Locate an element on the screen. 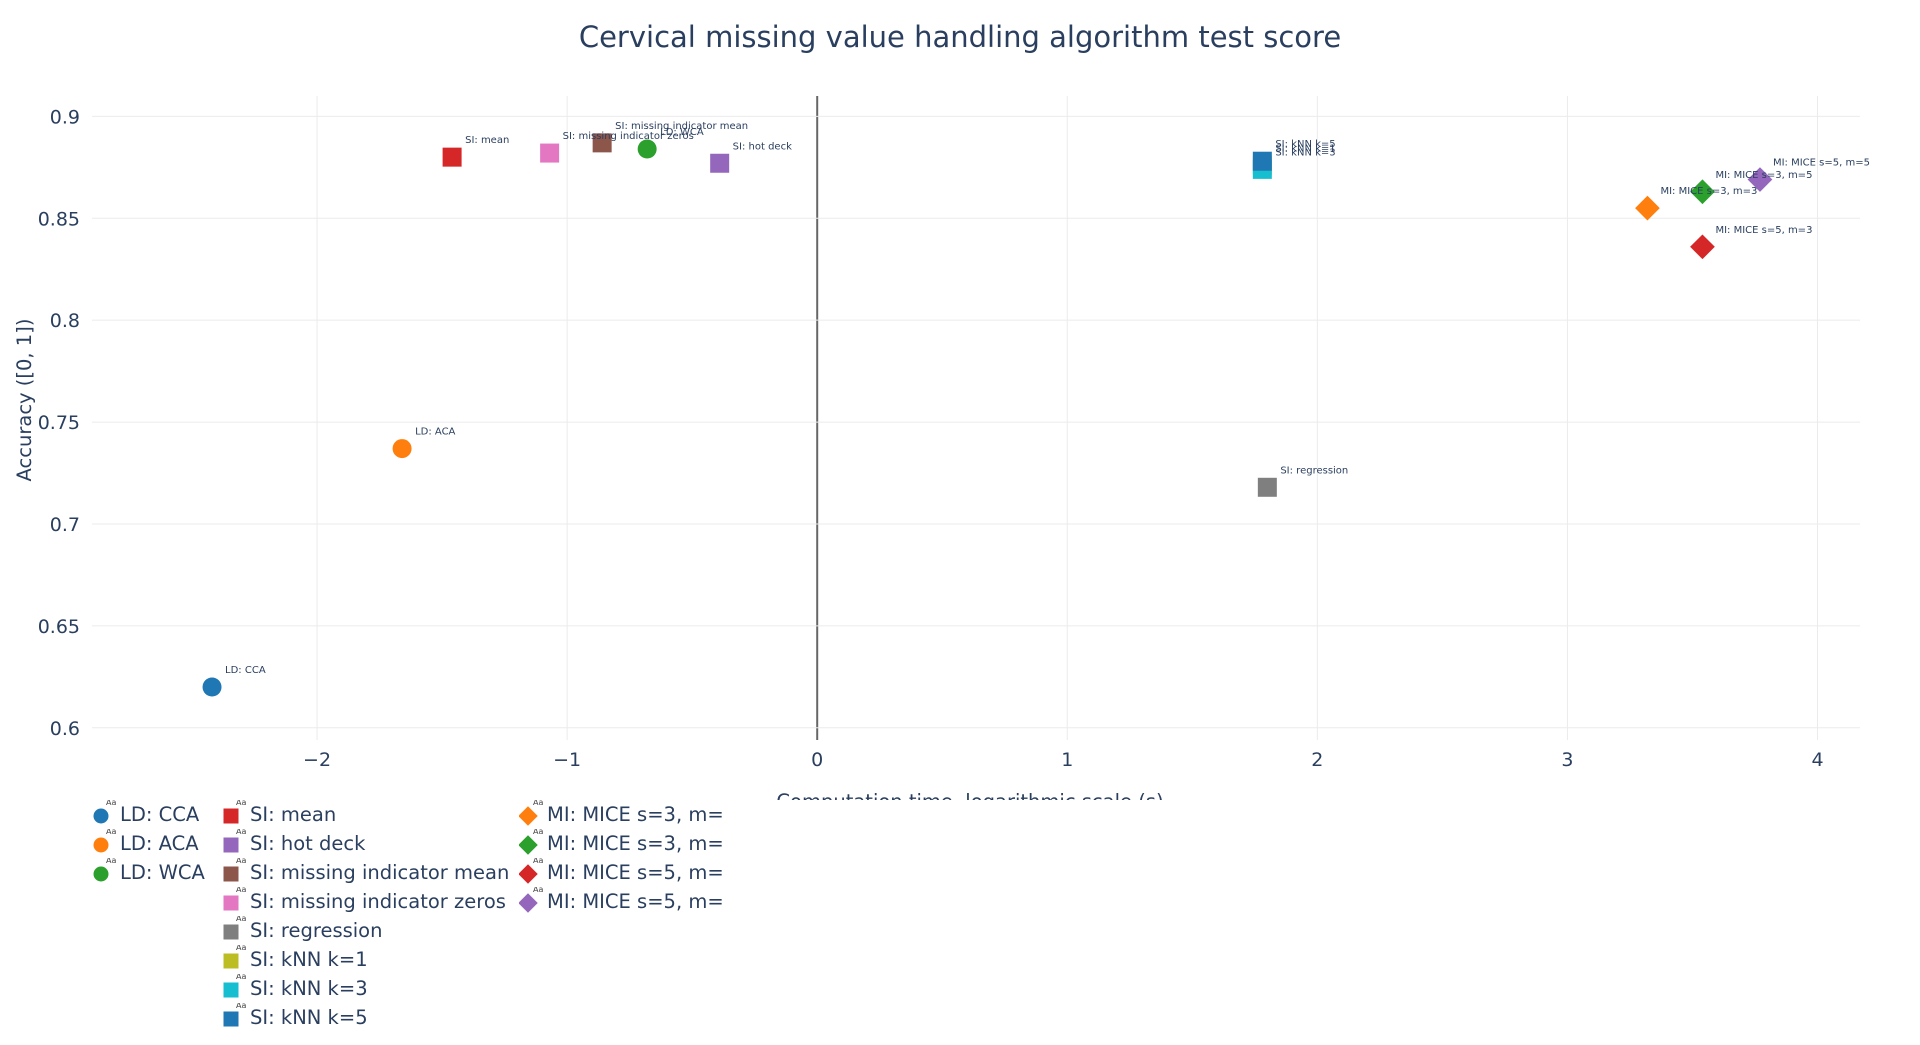 The image size is (1920, 1045). legend-item: Aa SI: mean is located at coordinates (368, 814).